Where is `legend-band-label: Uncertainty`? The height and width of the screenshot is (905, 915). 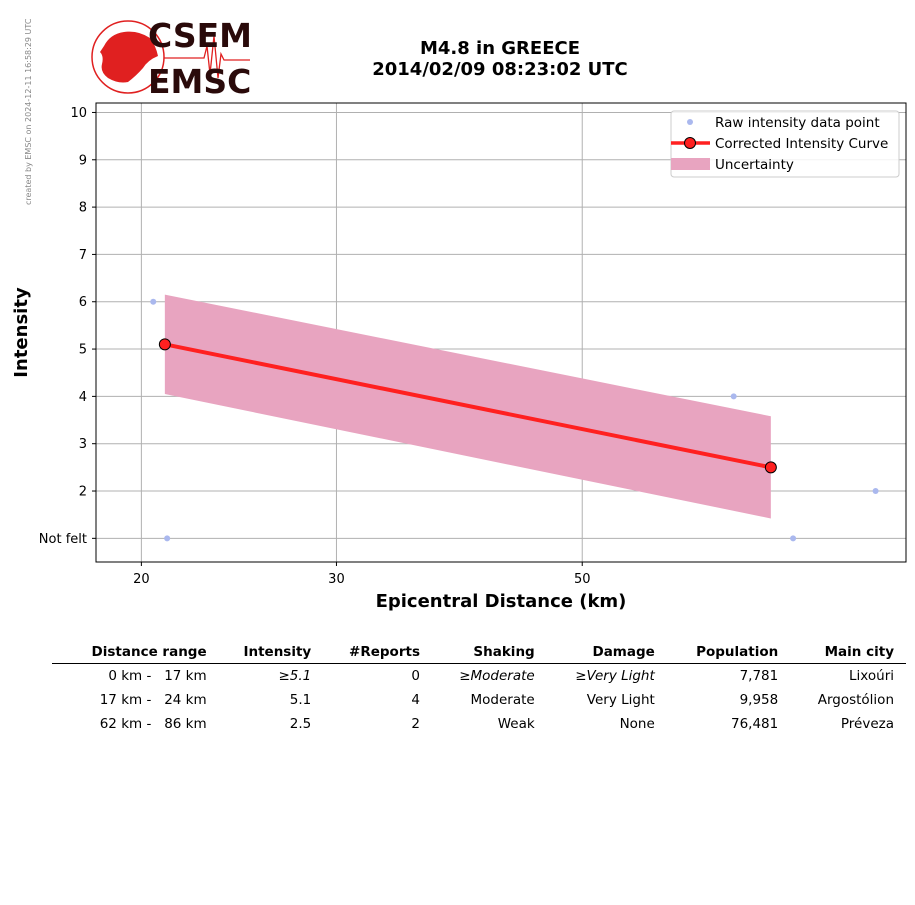 legend-band-label: Uncertainty is located at coordinates (754, 165).